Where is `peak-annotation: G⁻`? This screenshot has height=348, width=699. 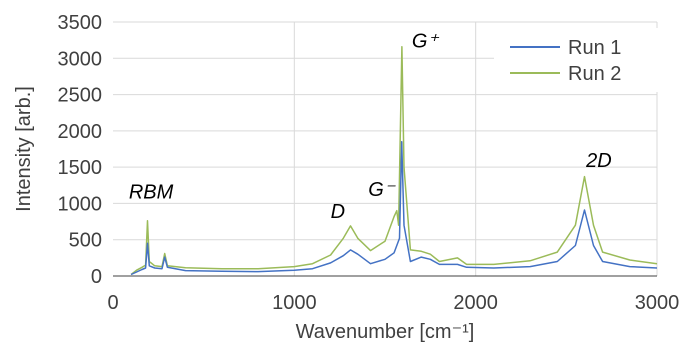 peak-annotation: G⁻ is located at coordinates (382, 190).